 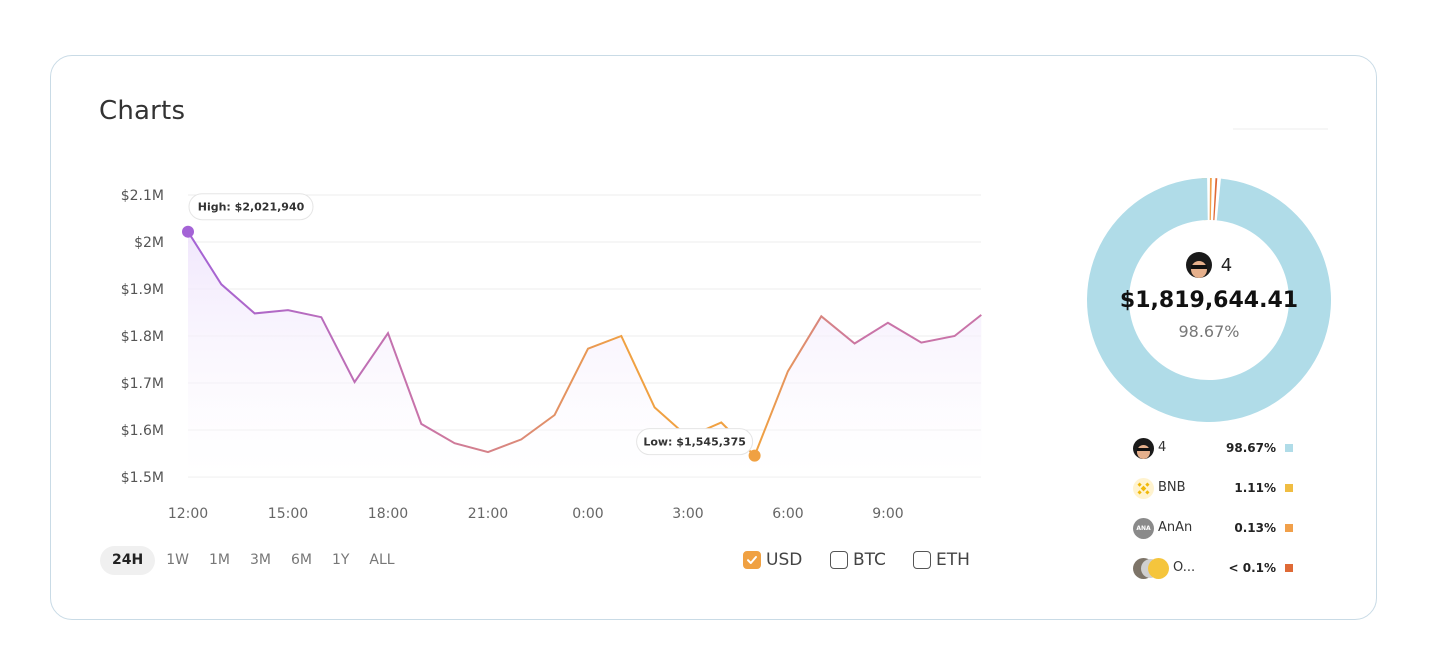 What do you see at coordinates (301, 560) in the screenshot?
I see `range-tab-6m: 6M` at bounding box center [301, 560].